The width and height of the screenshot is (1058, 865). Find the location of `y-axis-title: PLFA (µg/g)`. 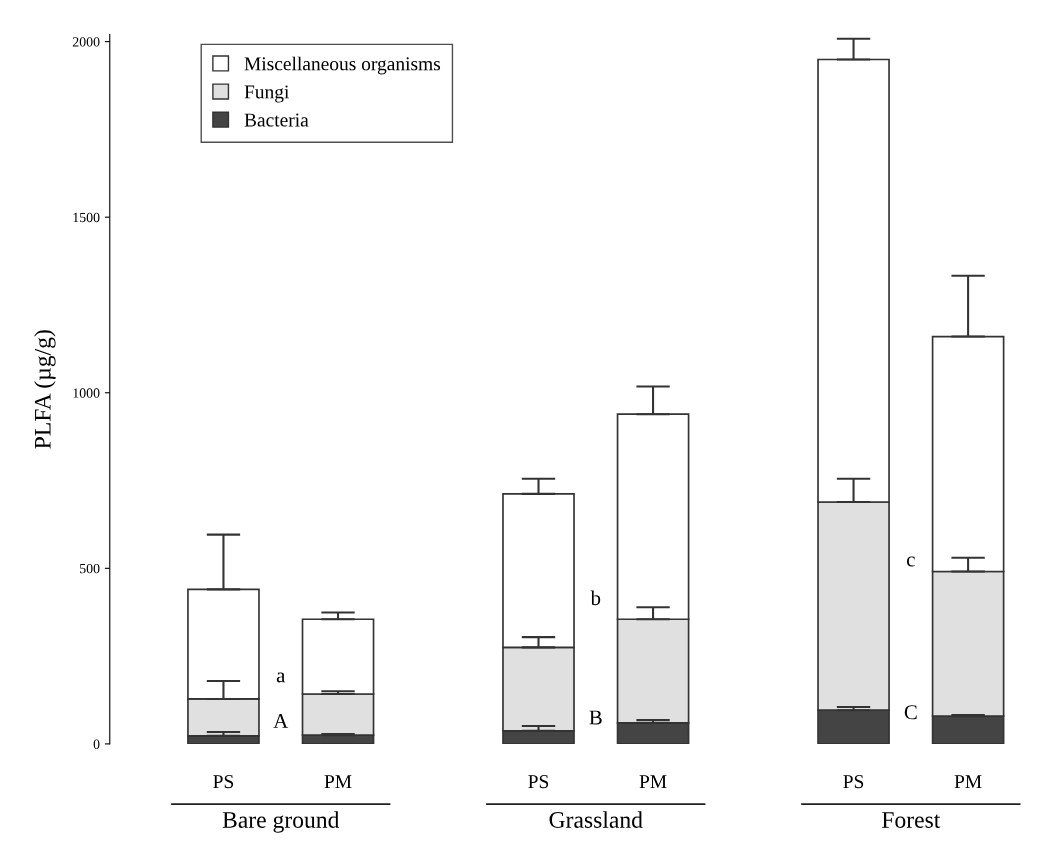

y-axis-title: PLFA (µg/g) is located at coordinates (45, 389).